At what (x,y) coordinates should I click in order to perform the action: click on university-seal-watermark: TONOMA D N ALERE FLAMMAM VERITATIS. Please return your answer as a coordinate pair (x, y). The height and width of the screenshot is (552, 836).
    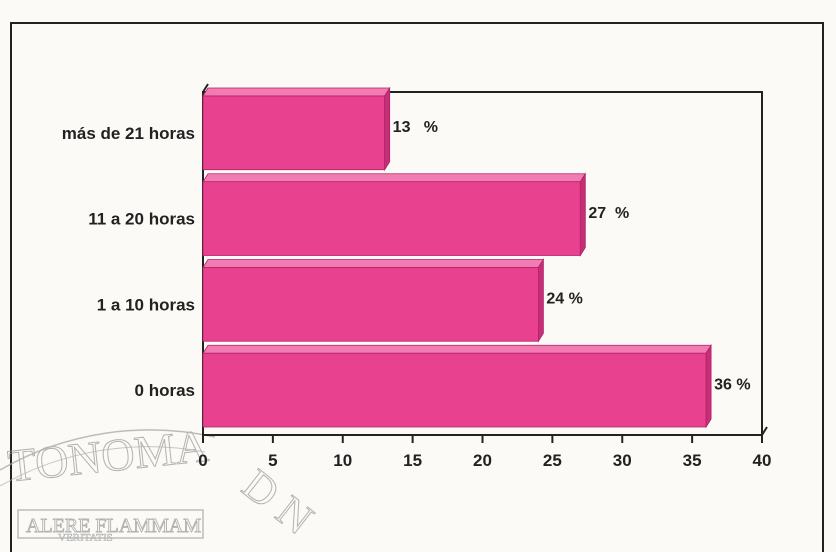
    Looking at the image, I should click on (161, 480).